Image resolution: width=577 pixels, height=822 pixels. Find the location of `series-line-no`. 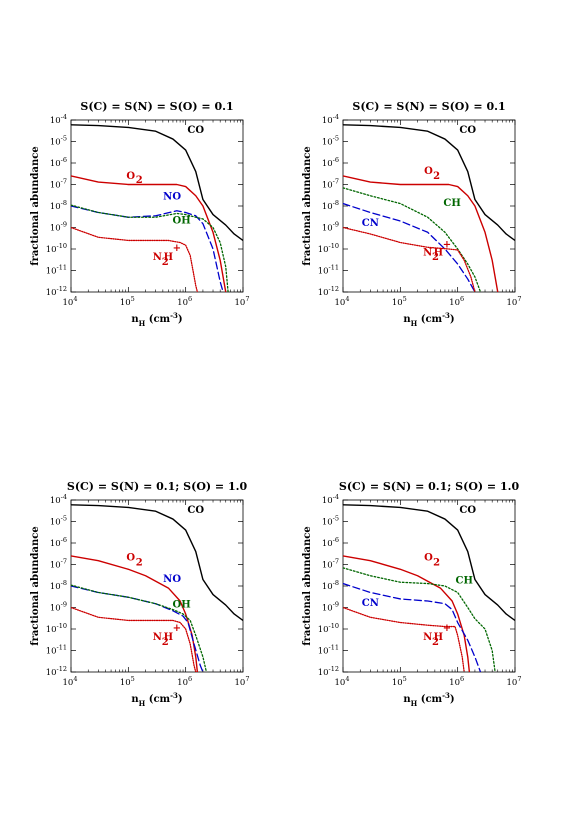

series-line-no is located at coordinates (147, 248).